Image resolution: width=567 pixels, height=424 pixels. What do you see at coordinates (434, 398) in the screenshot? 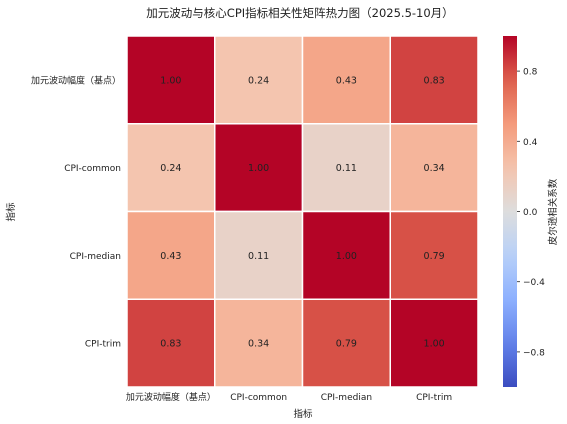
I see `x-tick-label-3: CPI-trim` at bounding box center [434, 398].